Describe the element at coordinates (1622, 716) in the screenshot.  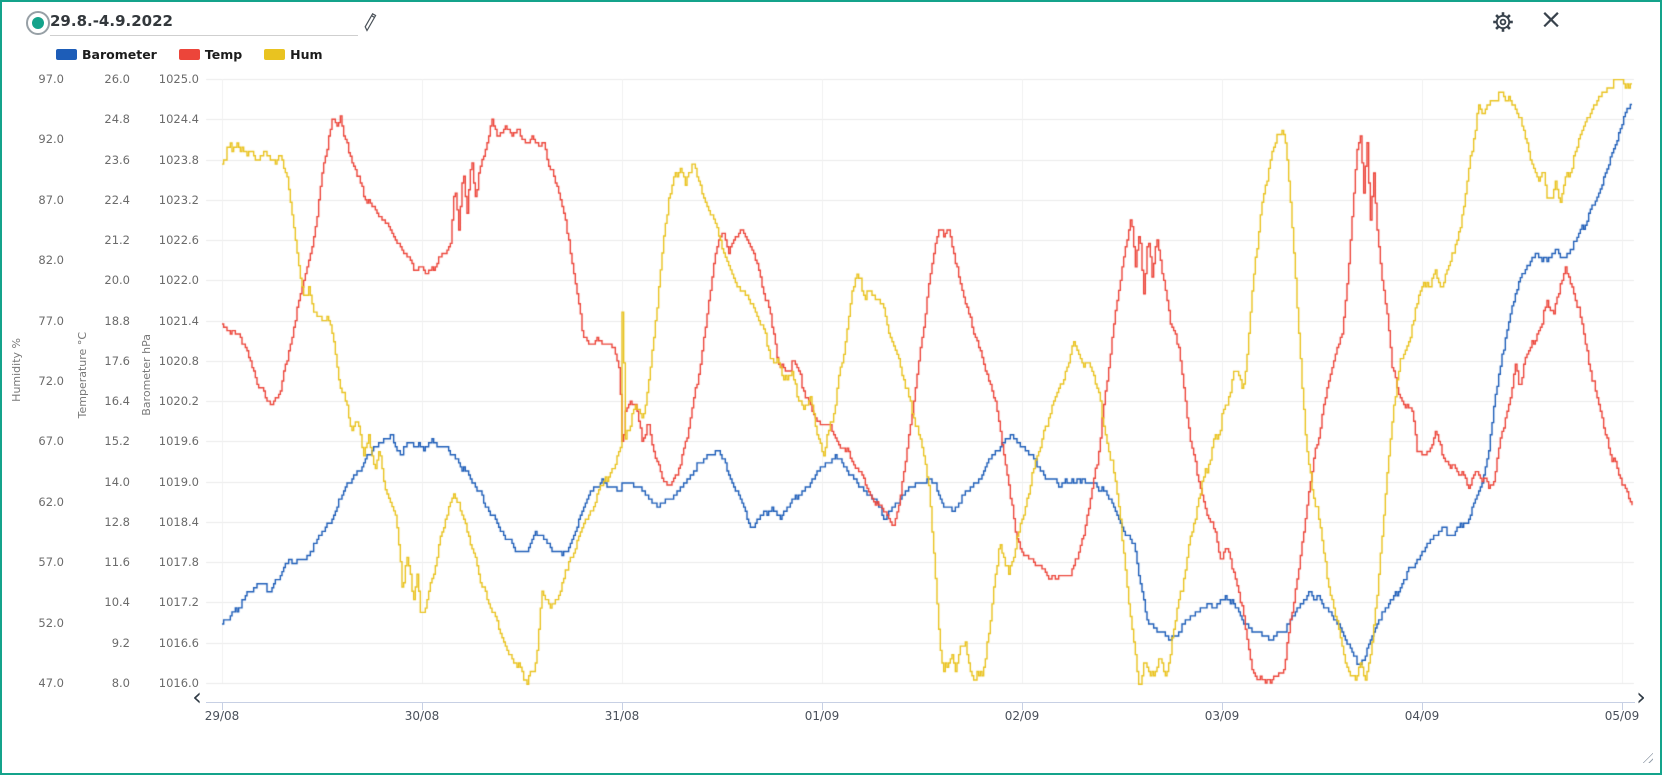
I see `x-axis-date-label: 05/09` at that location.